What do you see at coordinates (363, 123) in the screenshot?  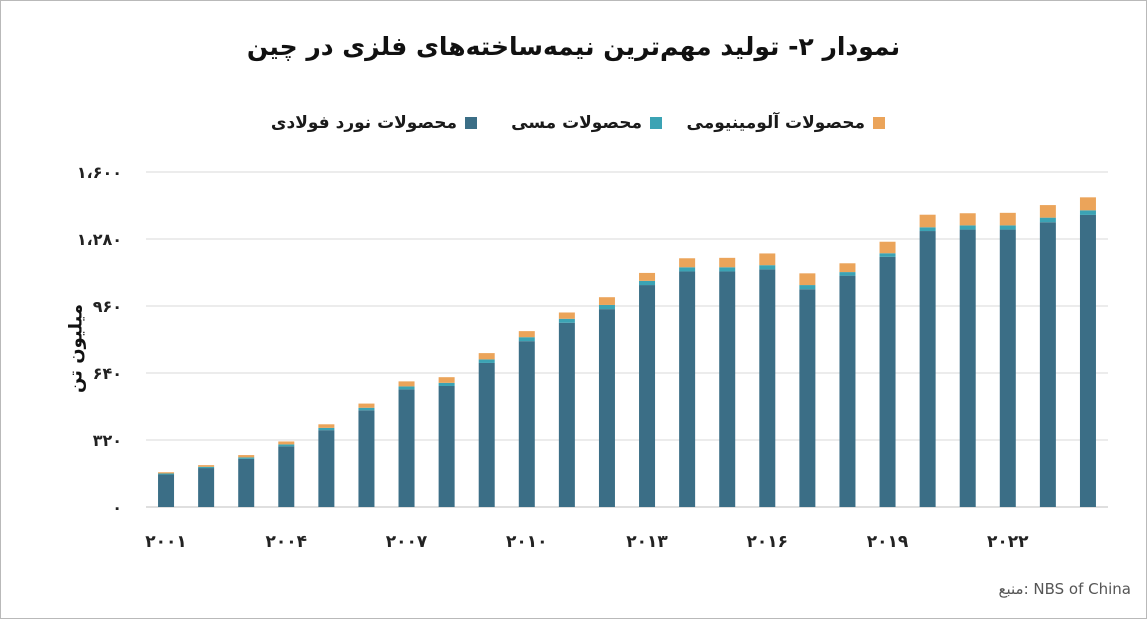 I see `legend-label-steel: محصولات نورد فولادی` at bounding box center [363, 123].